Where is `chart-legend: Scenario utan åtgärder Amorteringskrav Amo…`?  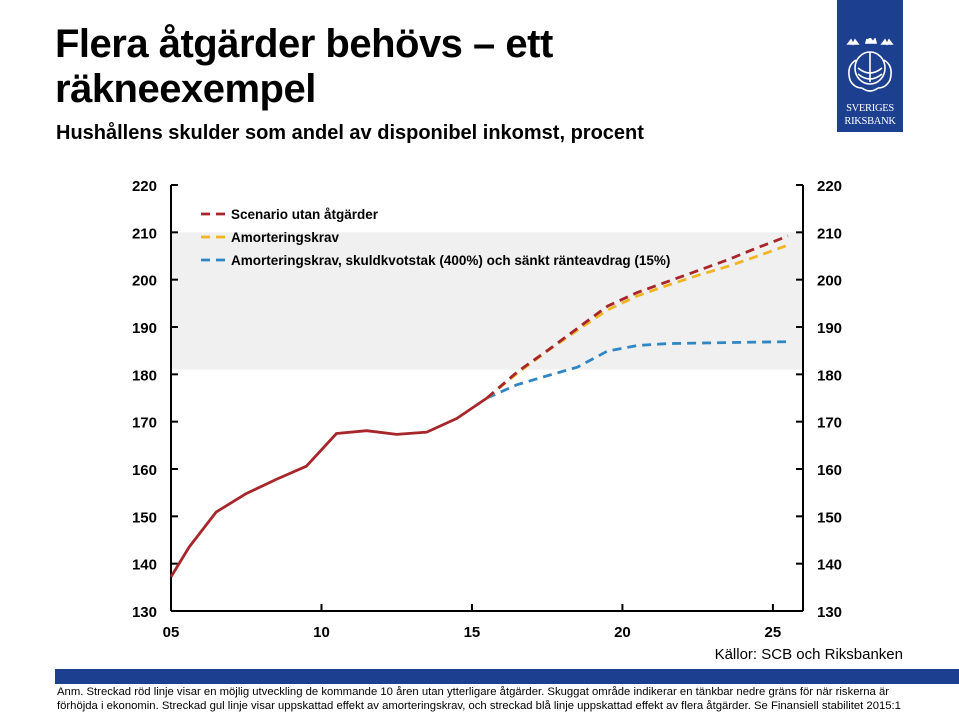 chart-legend: Scenario utan åtgärder Amorteringskrav Amo… is located at coordinates (435, 237).